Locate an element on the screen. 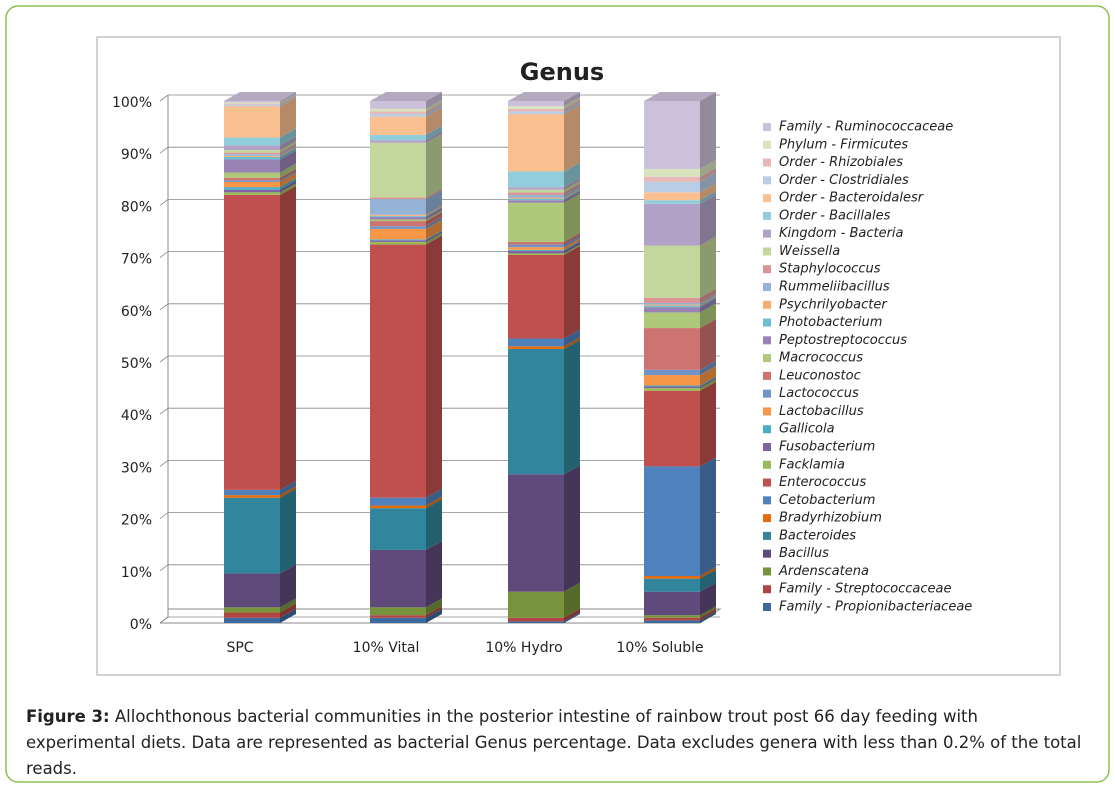  legend-label: Family - Propionibacteriaceae is located at coordinates (875, 607).